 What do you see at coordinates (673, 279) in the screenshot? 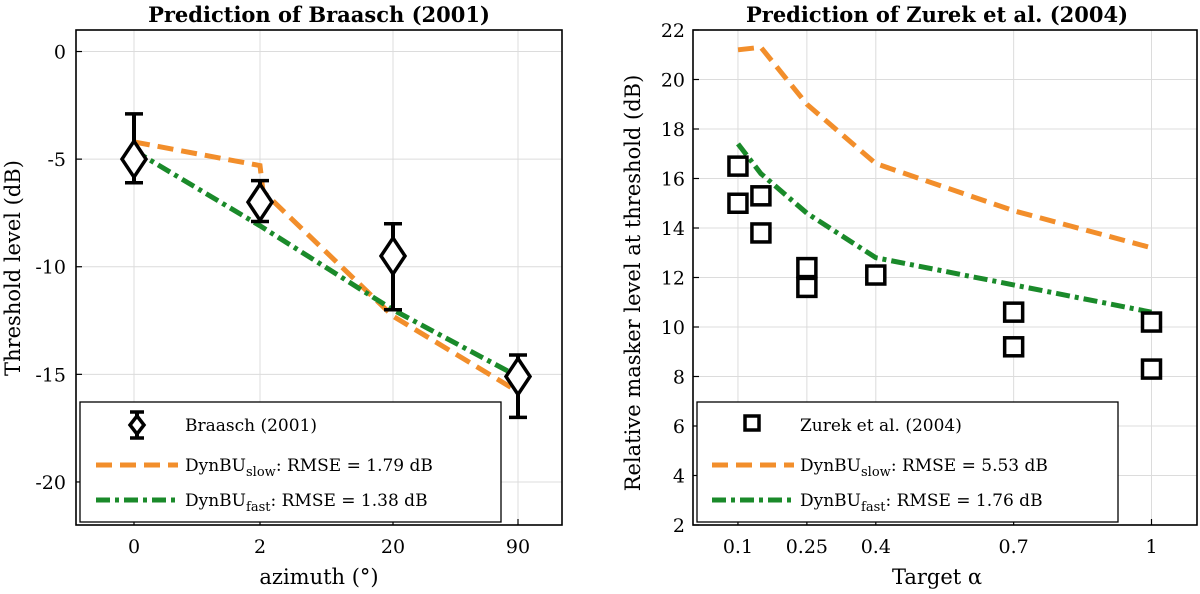
I see `tick-label-y-right: 12` at bounding box center [673, 279].